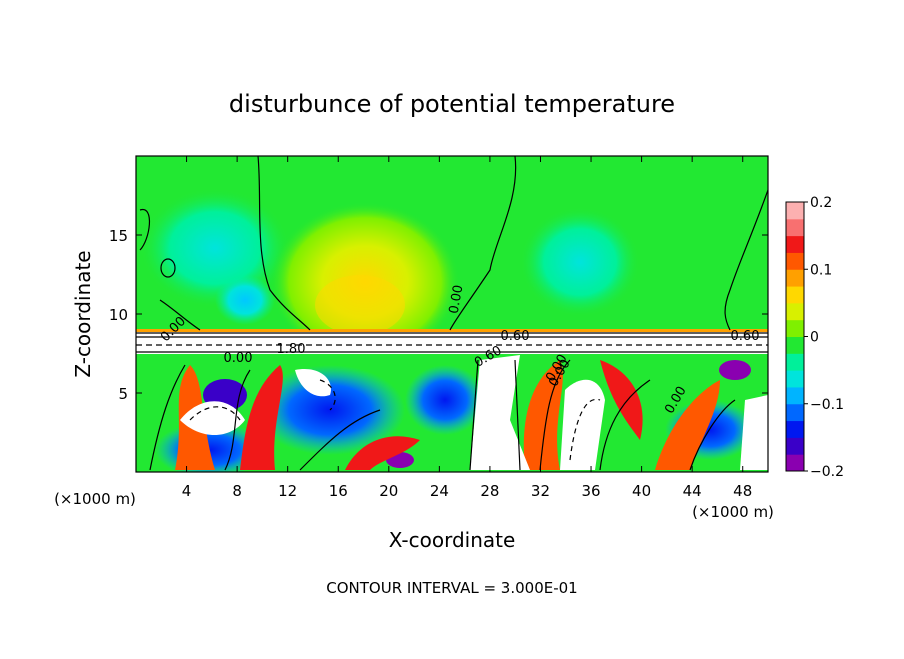 Image resolution: width=904 pixels, height=659 pixels. I want to click on y-axis-label: Z-coordinate, so click(83, 313).